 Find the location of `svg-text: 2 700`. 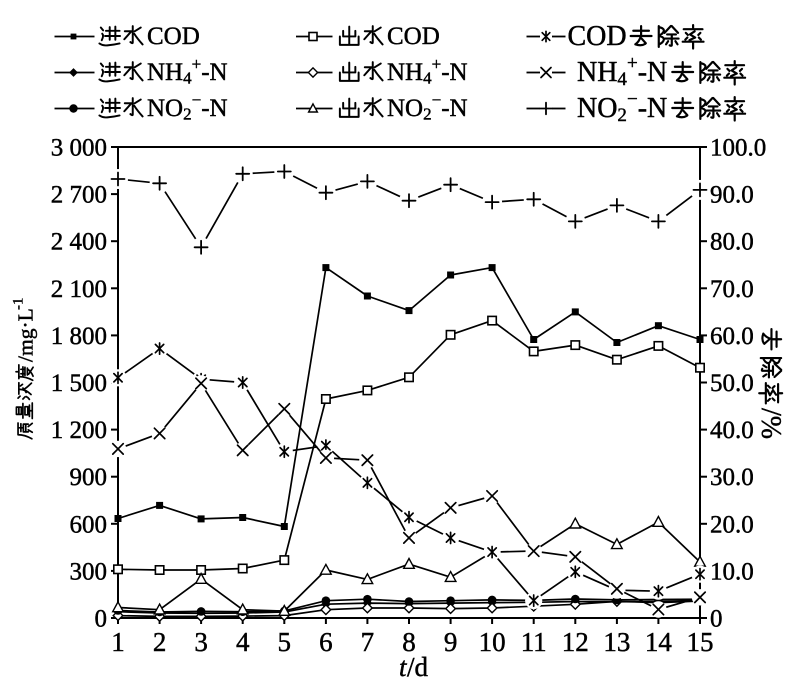

svg-text: 2 700 is located at coordinates (79, 195).